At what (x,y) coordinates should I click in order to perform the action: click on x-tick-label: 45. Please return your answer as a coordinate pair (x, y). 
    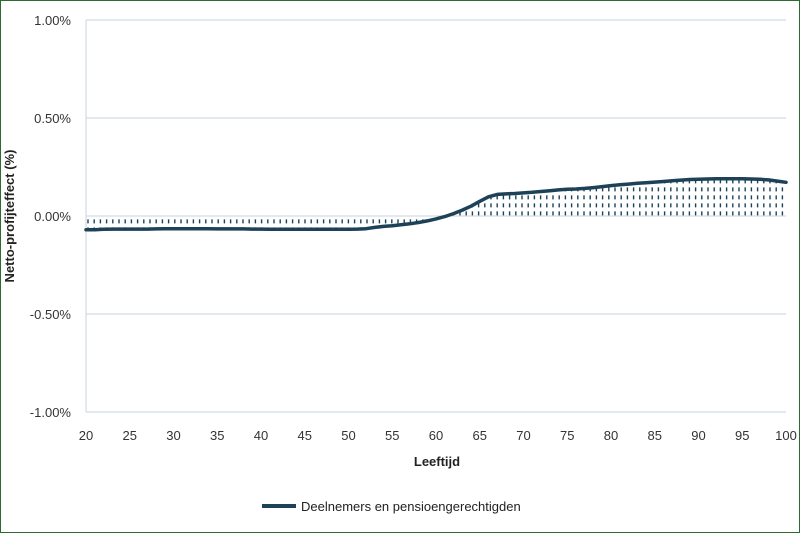
    Looking at the image, I should click on (305, 435).